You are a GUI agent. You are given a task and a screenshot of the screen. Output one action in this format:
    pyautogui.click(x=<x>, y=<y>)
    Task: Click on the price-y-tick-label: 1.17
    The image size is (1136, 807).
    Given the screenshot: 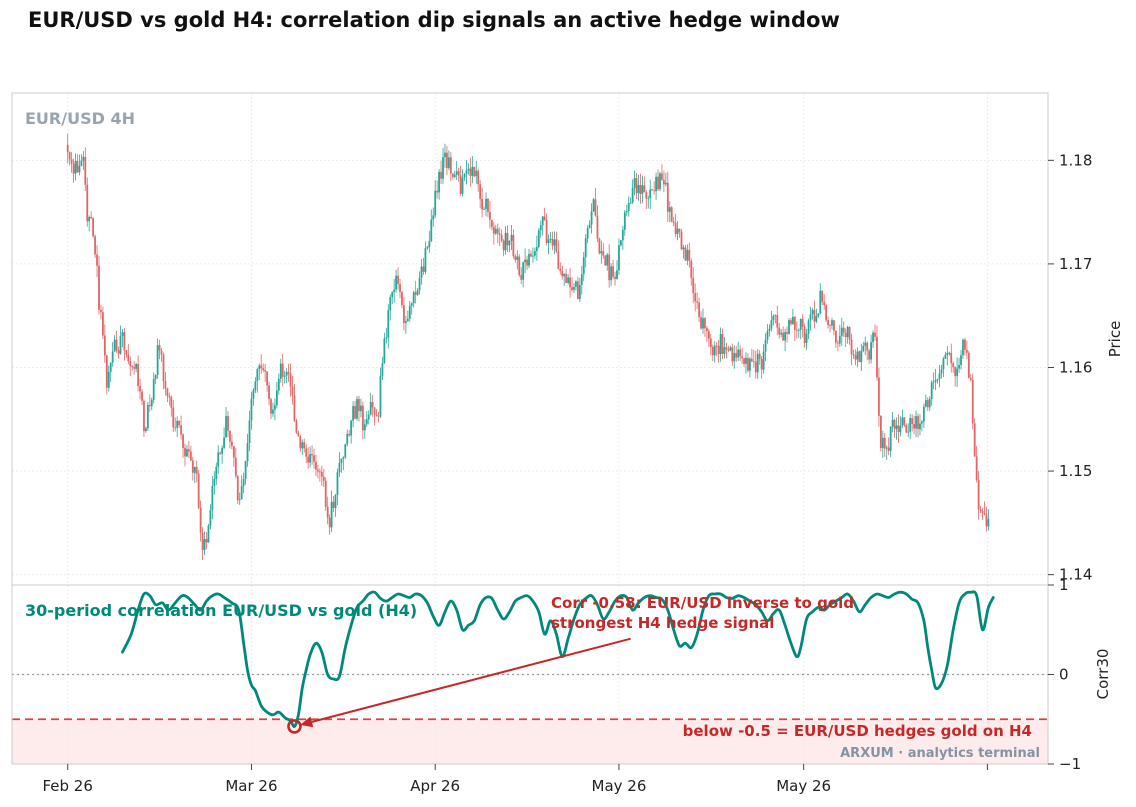 What is the action you would take?
    pyautogui.click(x=1075, y=264)
    